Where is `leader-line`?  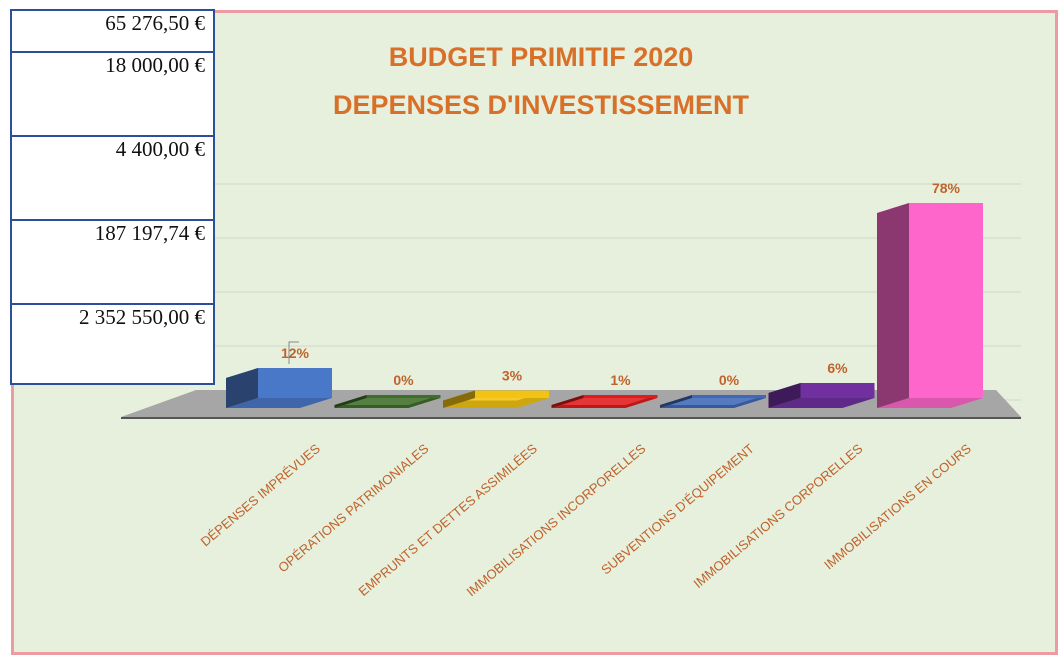 leader-line is located at coordinates (293, 352).